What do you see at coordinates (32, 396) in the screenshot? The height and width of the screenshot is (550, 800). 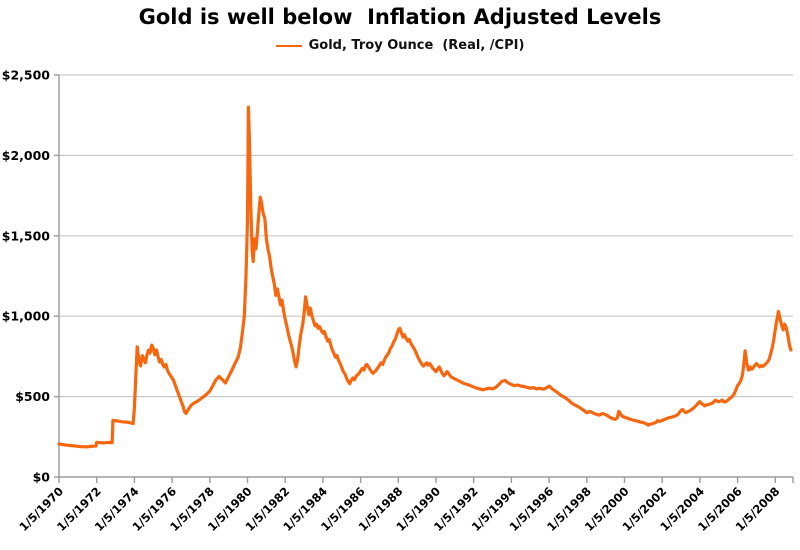 I see `y-axis-label: $500` at bounding box center [32, 396].